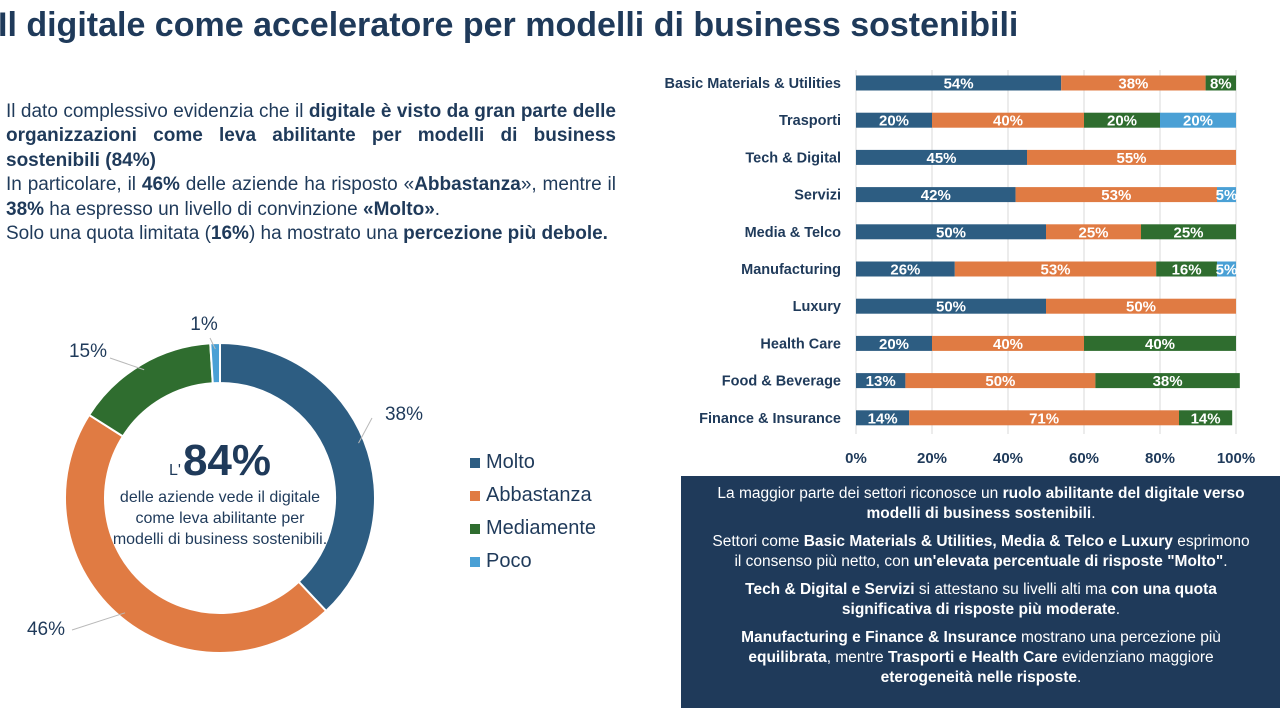  I want to click on bar-value-label: 42%, so click(936, 195).